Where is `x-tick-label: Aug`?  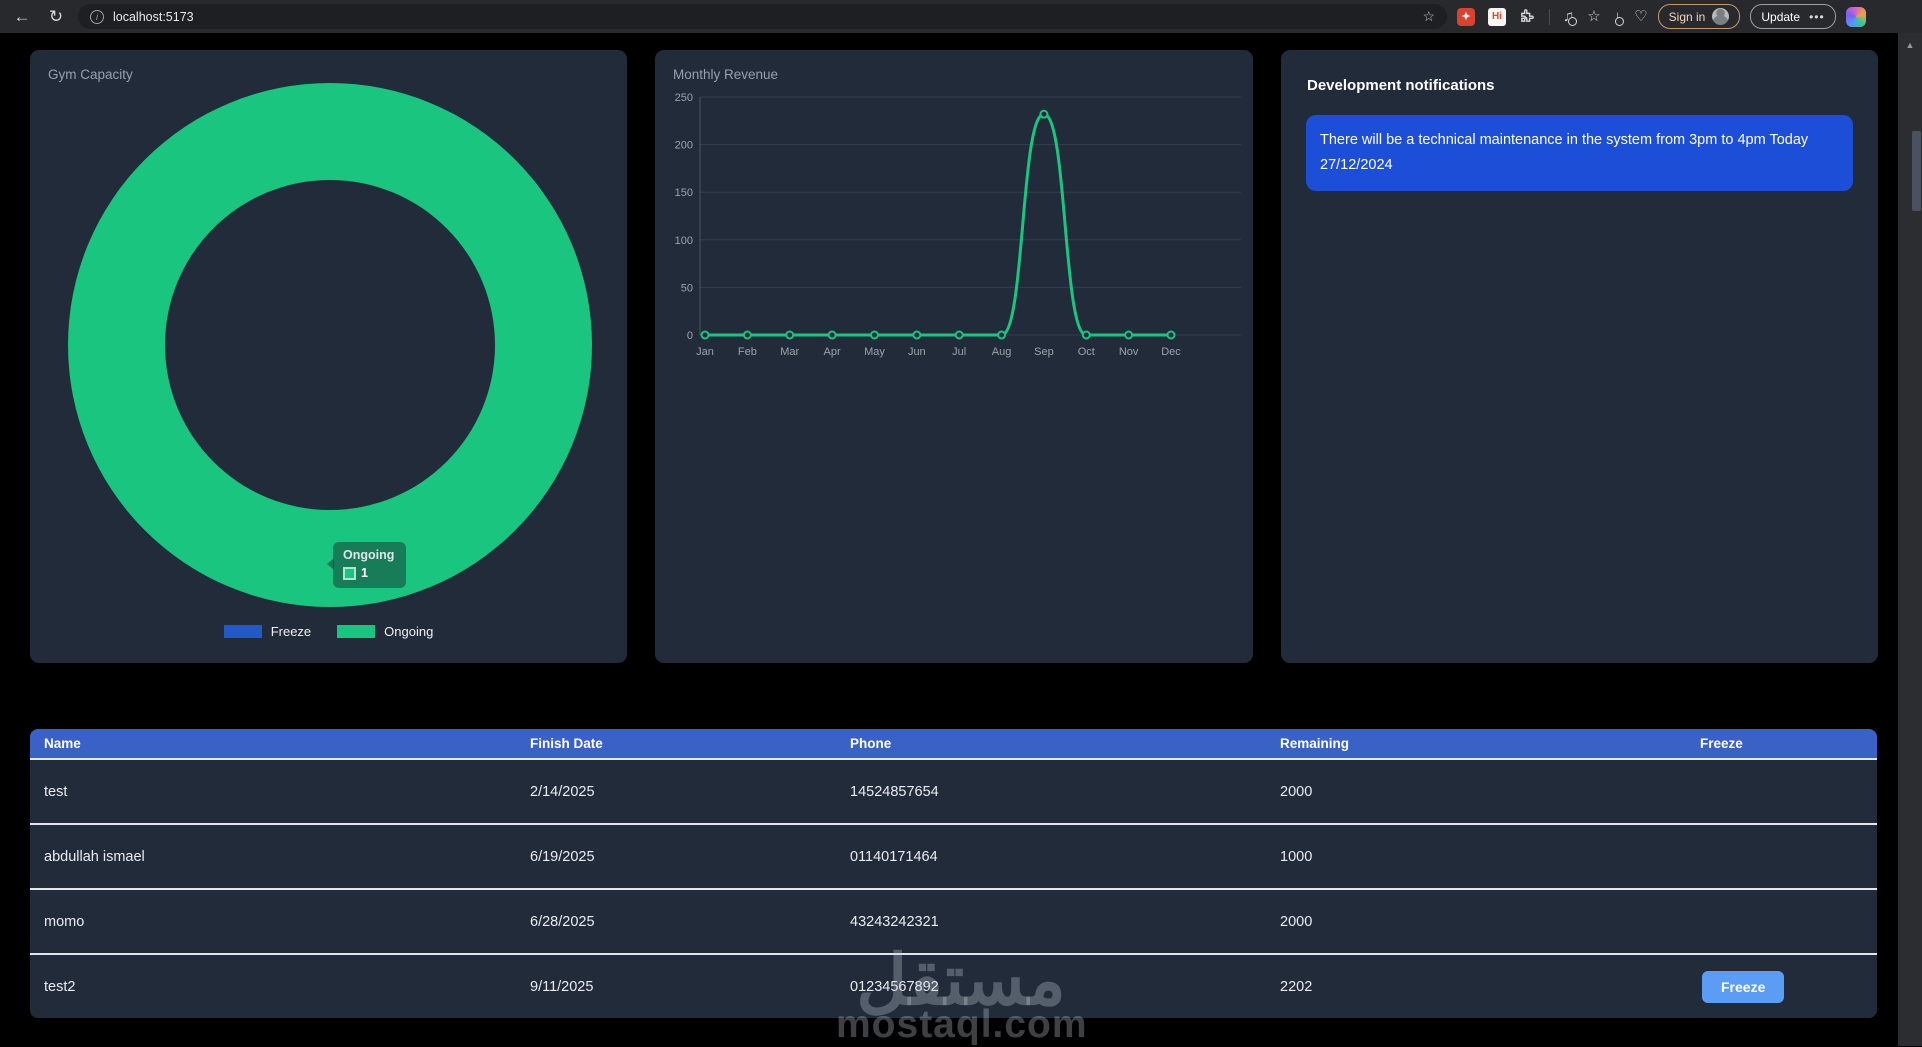 x-tick-label: Aug is located at coordinates (1002, 352).